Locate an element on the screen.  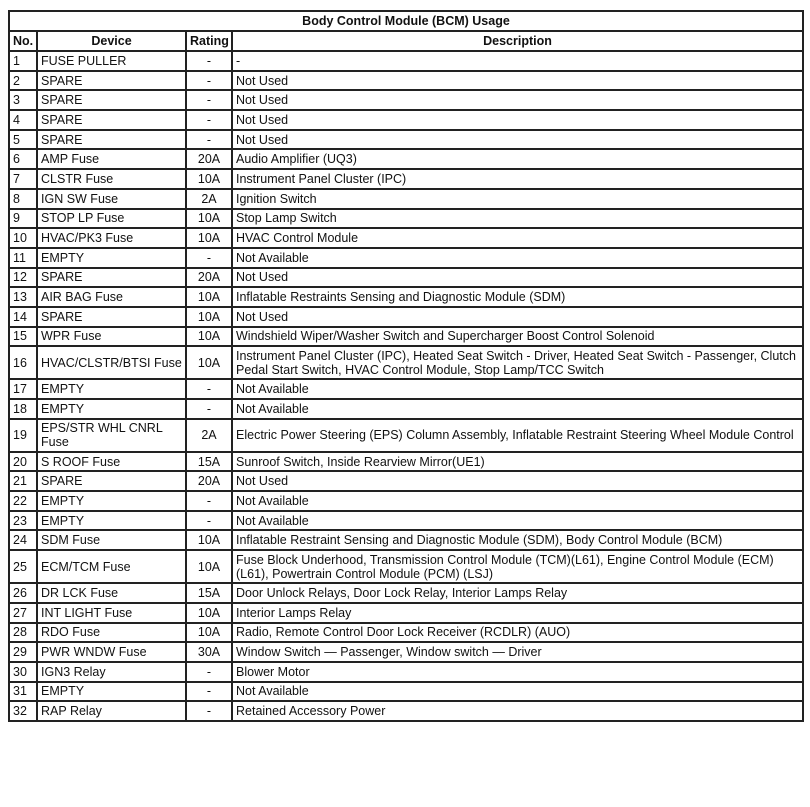
cell-no: 31 is located at coordinates (23, 691).